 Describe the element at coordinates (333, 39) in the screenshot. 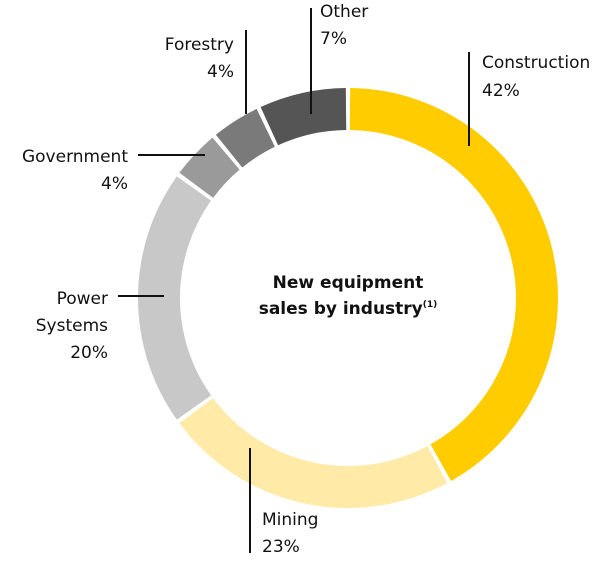

I see `percent-other: 7%` at that location.